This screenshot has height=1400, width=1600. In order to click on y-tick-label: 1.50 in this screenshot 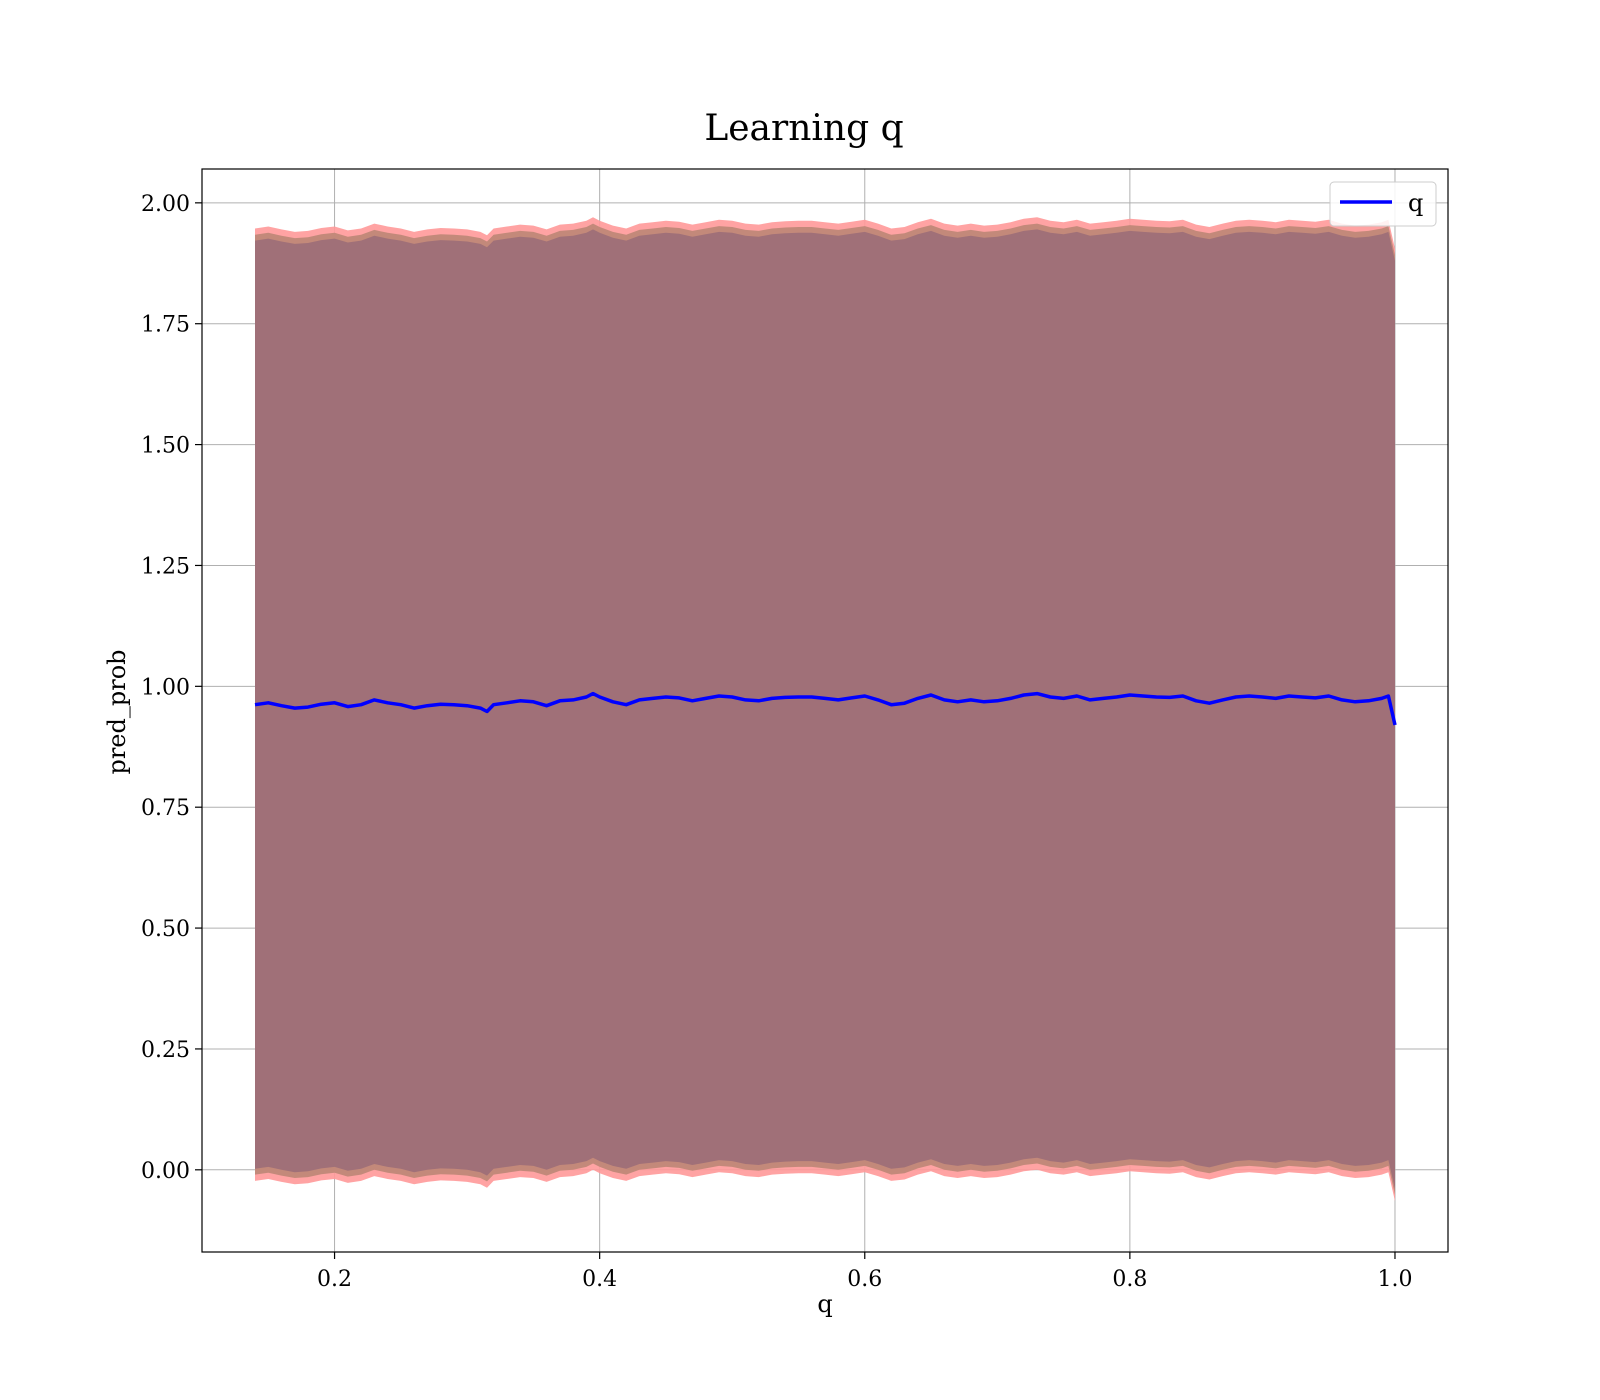, I will do `click(165, 446)`.